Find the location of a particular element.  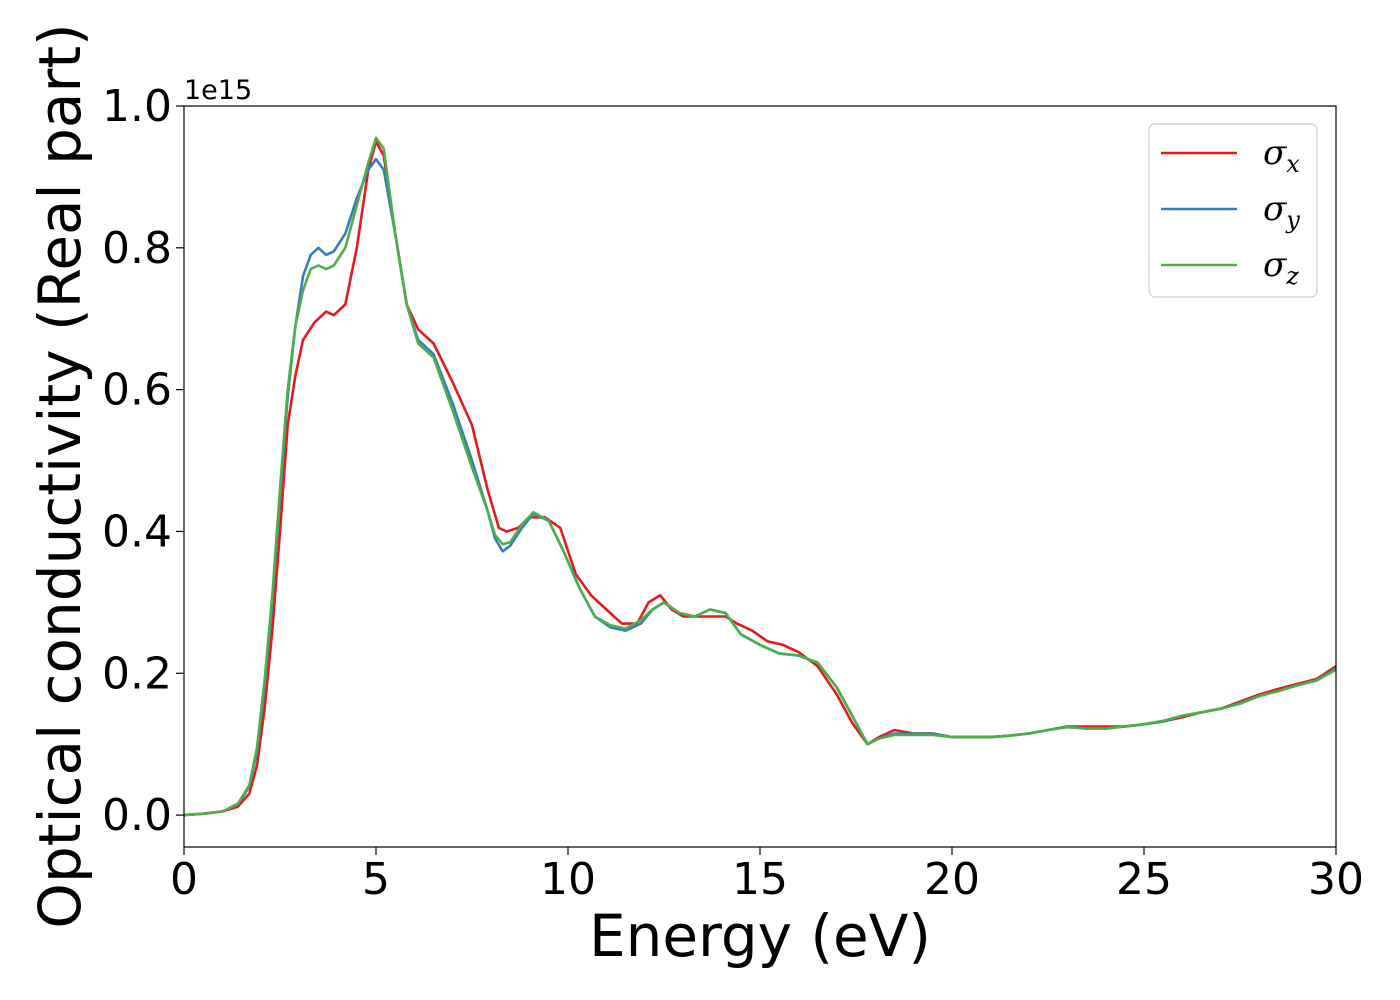

y-tick-label: 0.0 is located at coordinates (137, 815).